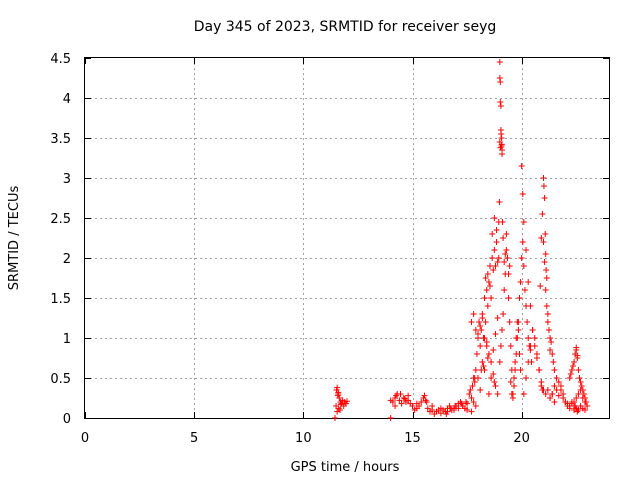  Describe the element at coordinates (60, 219) in the screenshot. I see `y-tick-label: 2.5` at that location.